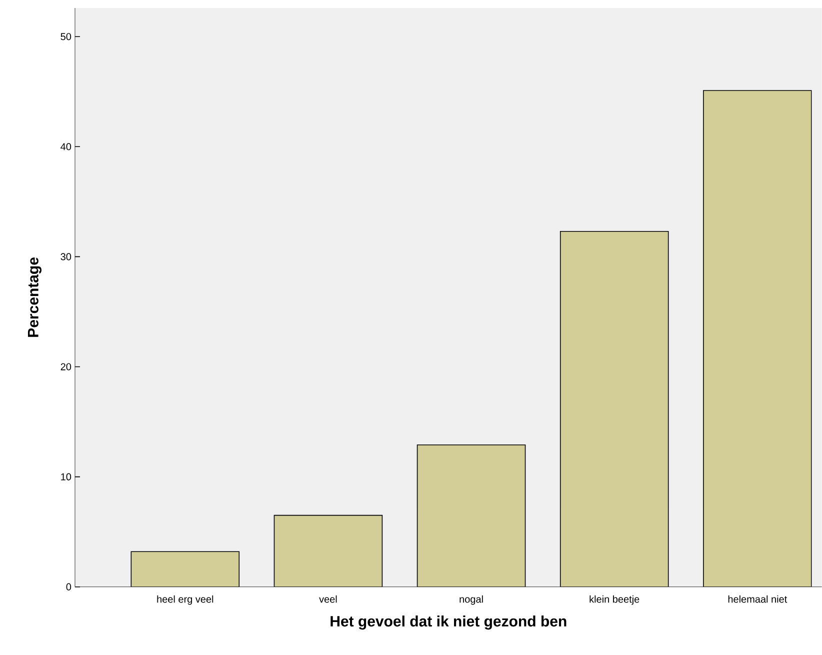 This screenshot has height=655, width=822. I want to click on x-tick-label: nogal, so click(471, 600).